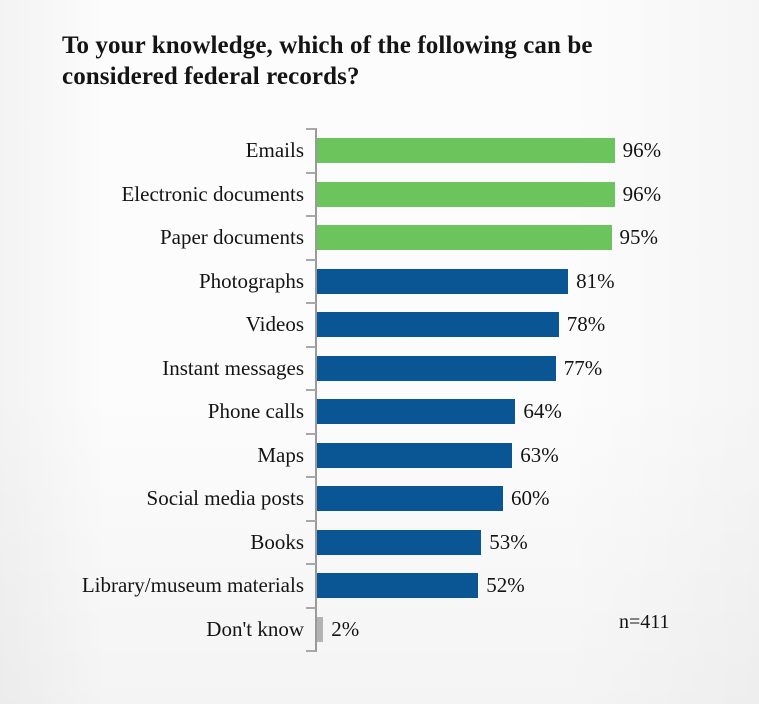 This screenshot has width=759, height=704. I want to click on bar-value-label: 81%, so click(595, 280).